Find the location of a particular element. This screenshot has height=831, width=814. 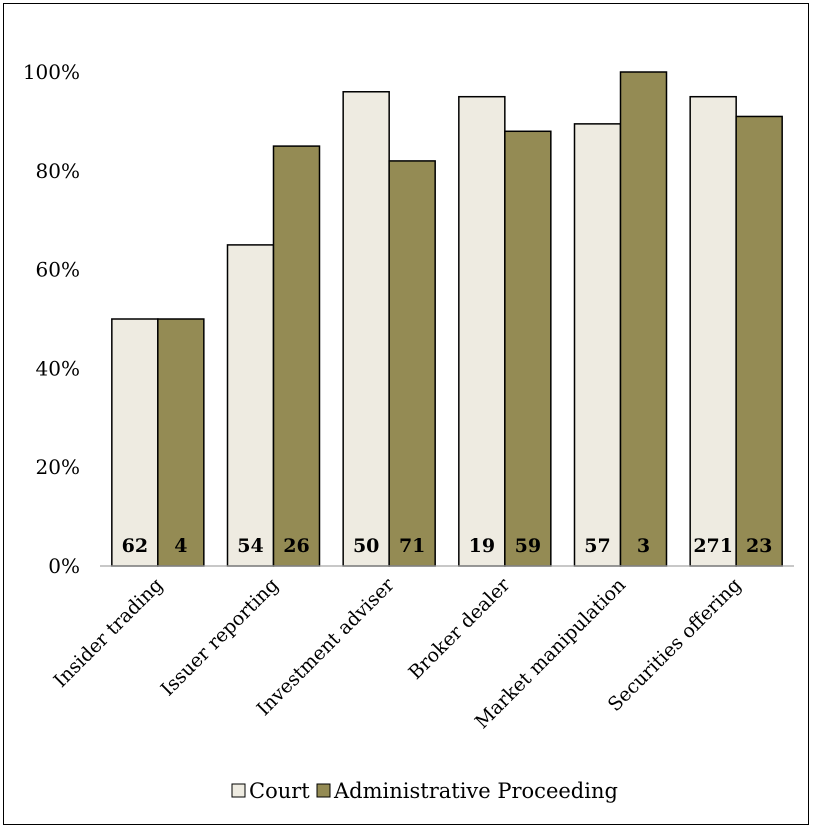

data-labels: 62 4 54 26 50 71 19 59 57 3 271 23 is located at coordinates (447, 546).